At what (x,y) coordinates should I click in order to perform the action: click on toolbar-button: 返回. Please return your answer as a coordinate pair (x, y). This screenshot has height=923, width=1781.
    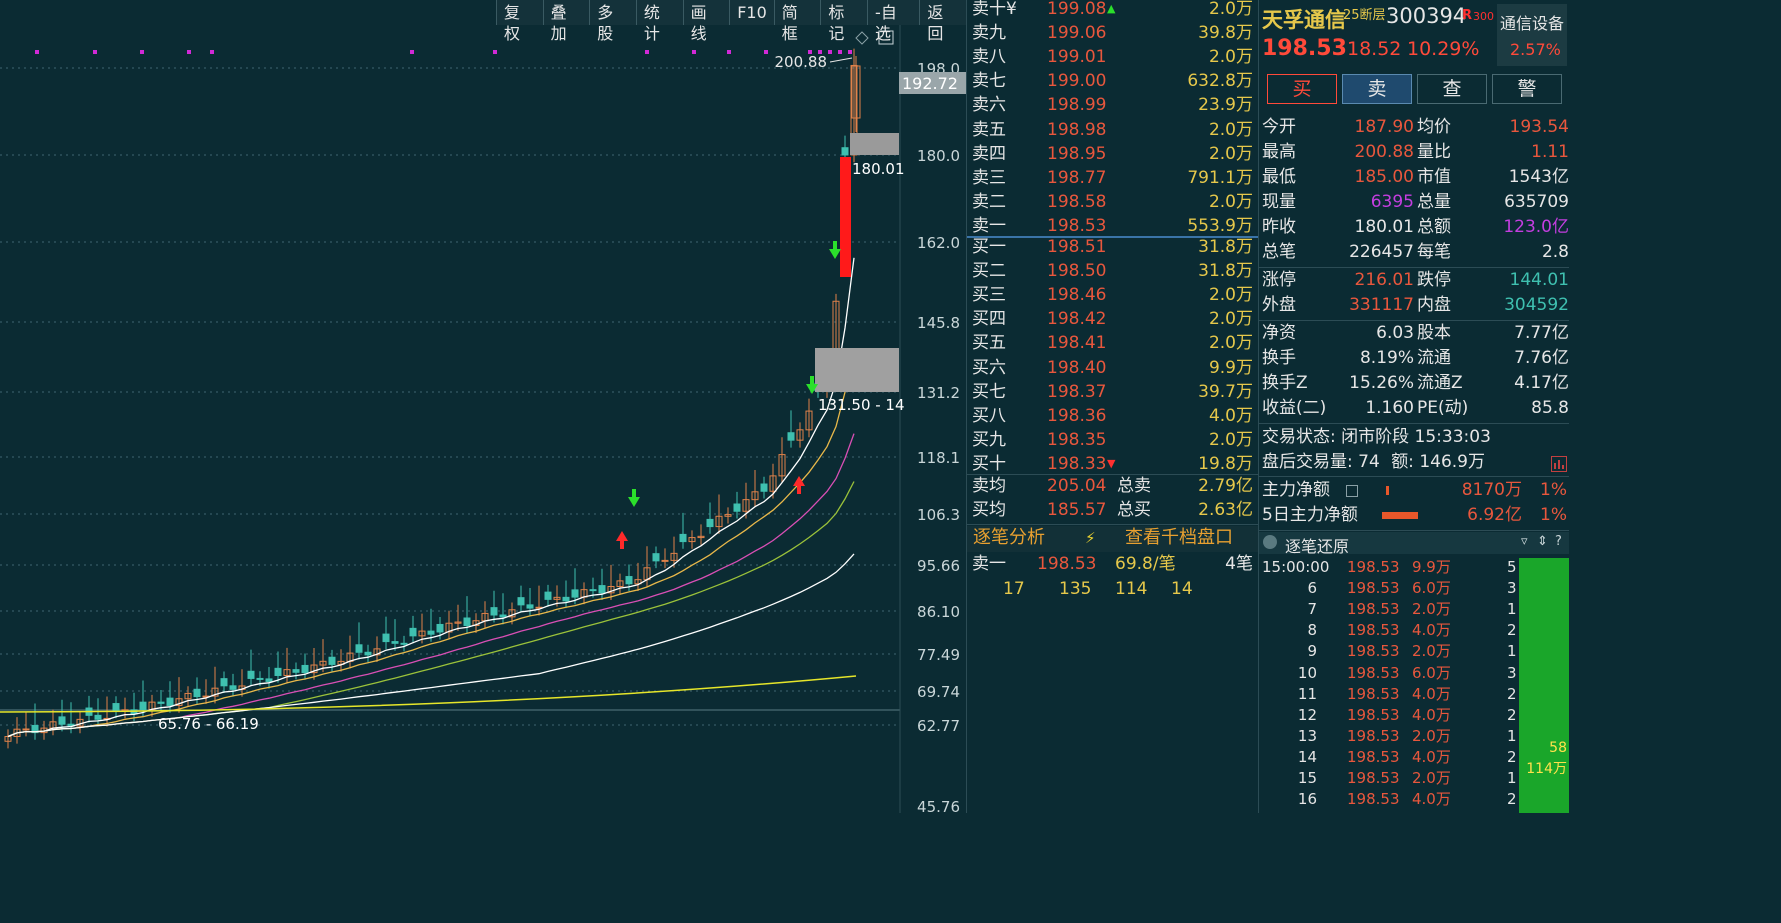
    Looking at the image, I should click on (942, 21).